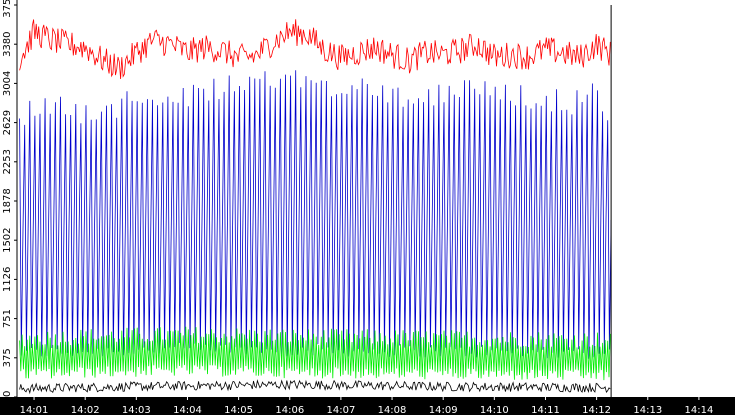 The width and height of the screenshot is (735, 419). I want to click on x-tick-label: 14:07, so click(340, 410).